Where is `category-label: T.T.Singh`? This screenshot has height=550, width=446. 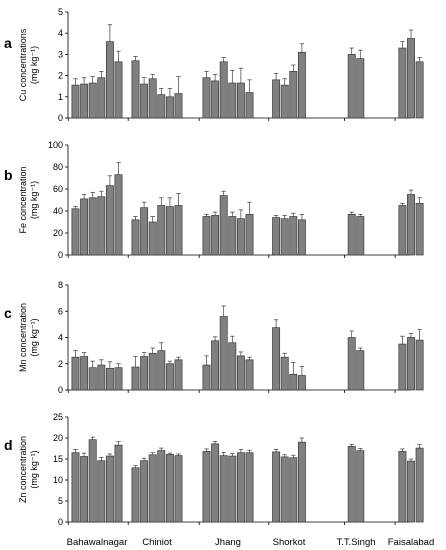 category-label: T.T.Singh is located at coordinates (355, 542).